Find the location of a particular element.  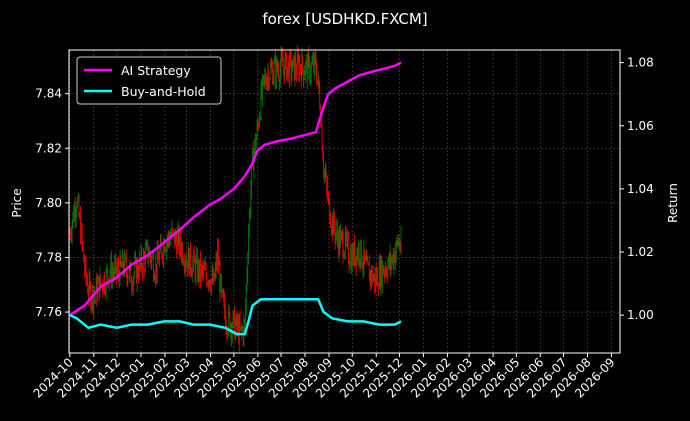

legend: AI Strategy Buy-and-Hold is located at coordinates (149, 80).